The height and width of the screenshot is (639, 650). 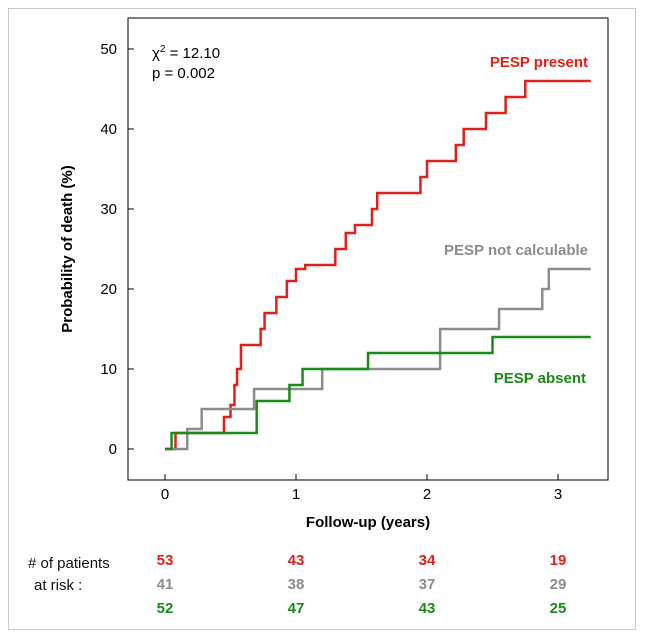 What do you see at coordinates (117, 249) in the screenshot?
I see `y-axis: 0 10 20 30 40 50` at bounding box center [117, 249].